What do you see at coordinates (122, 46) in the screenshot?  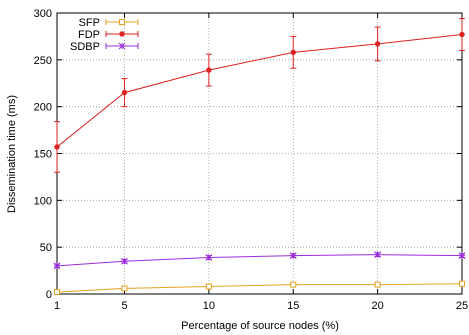 I see `legend-marker-sdbp` at bounding box center [122, 46].